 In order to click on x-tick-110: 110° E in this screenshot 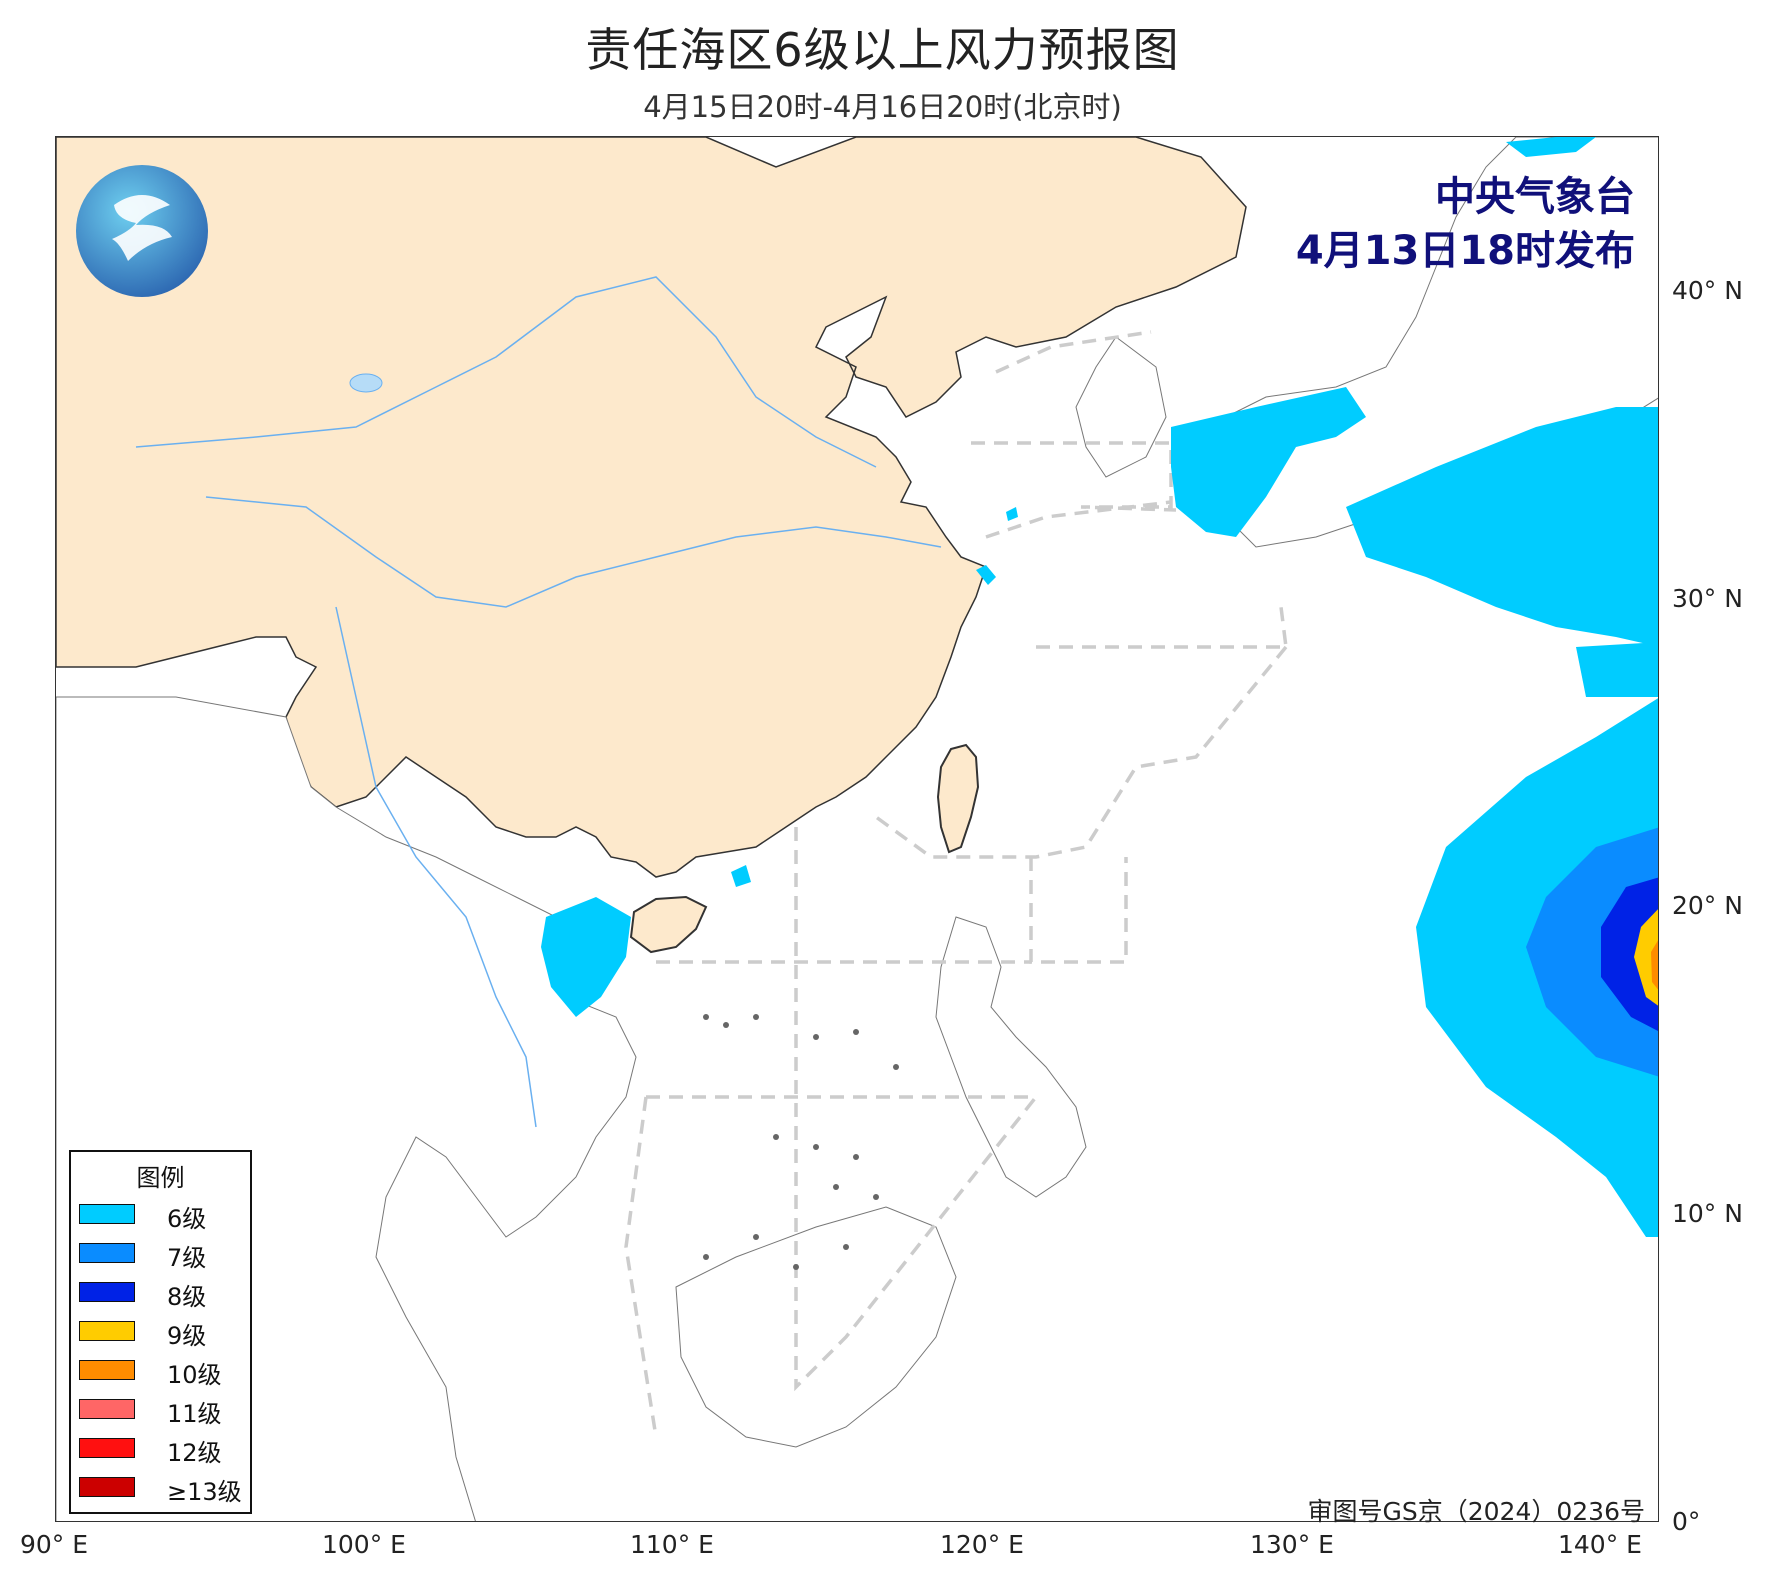, I will do `click(672, 1544)`.